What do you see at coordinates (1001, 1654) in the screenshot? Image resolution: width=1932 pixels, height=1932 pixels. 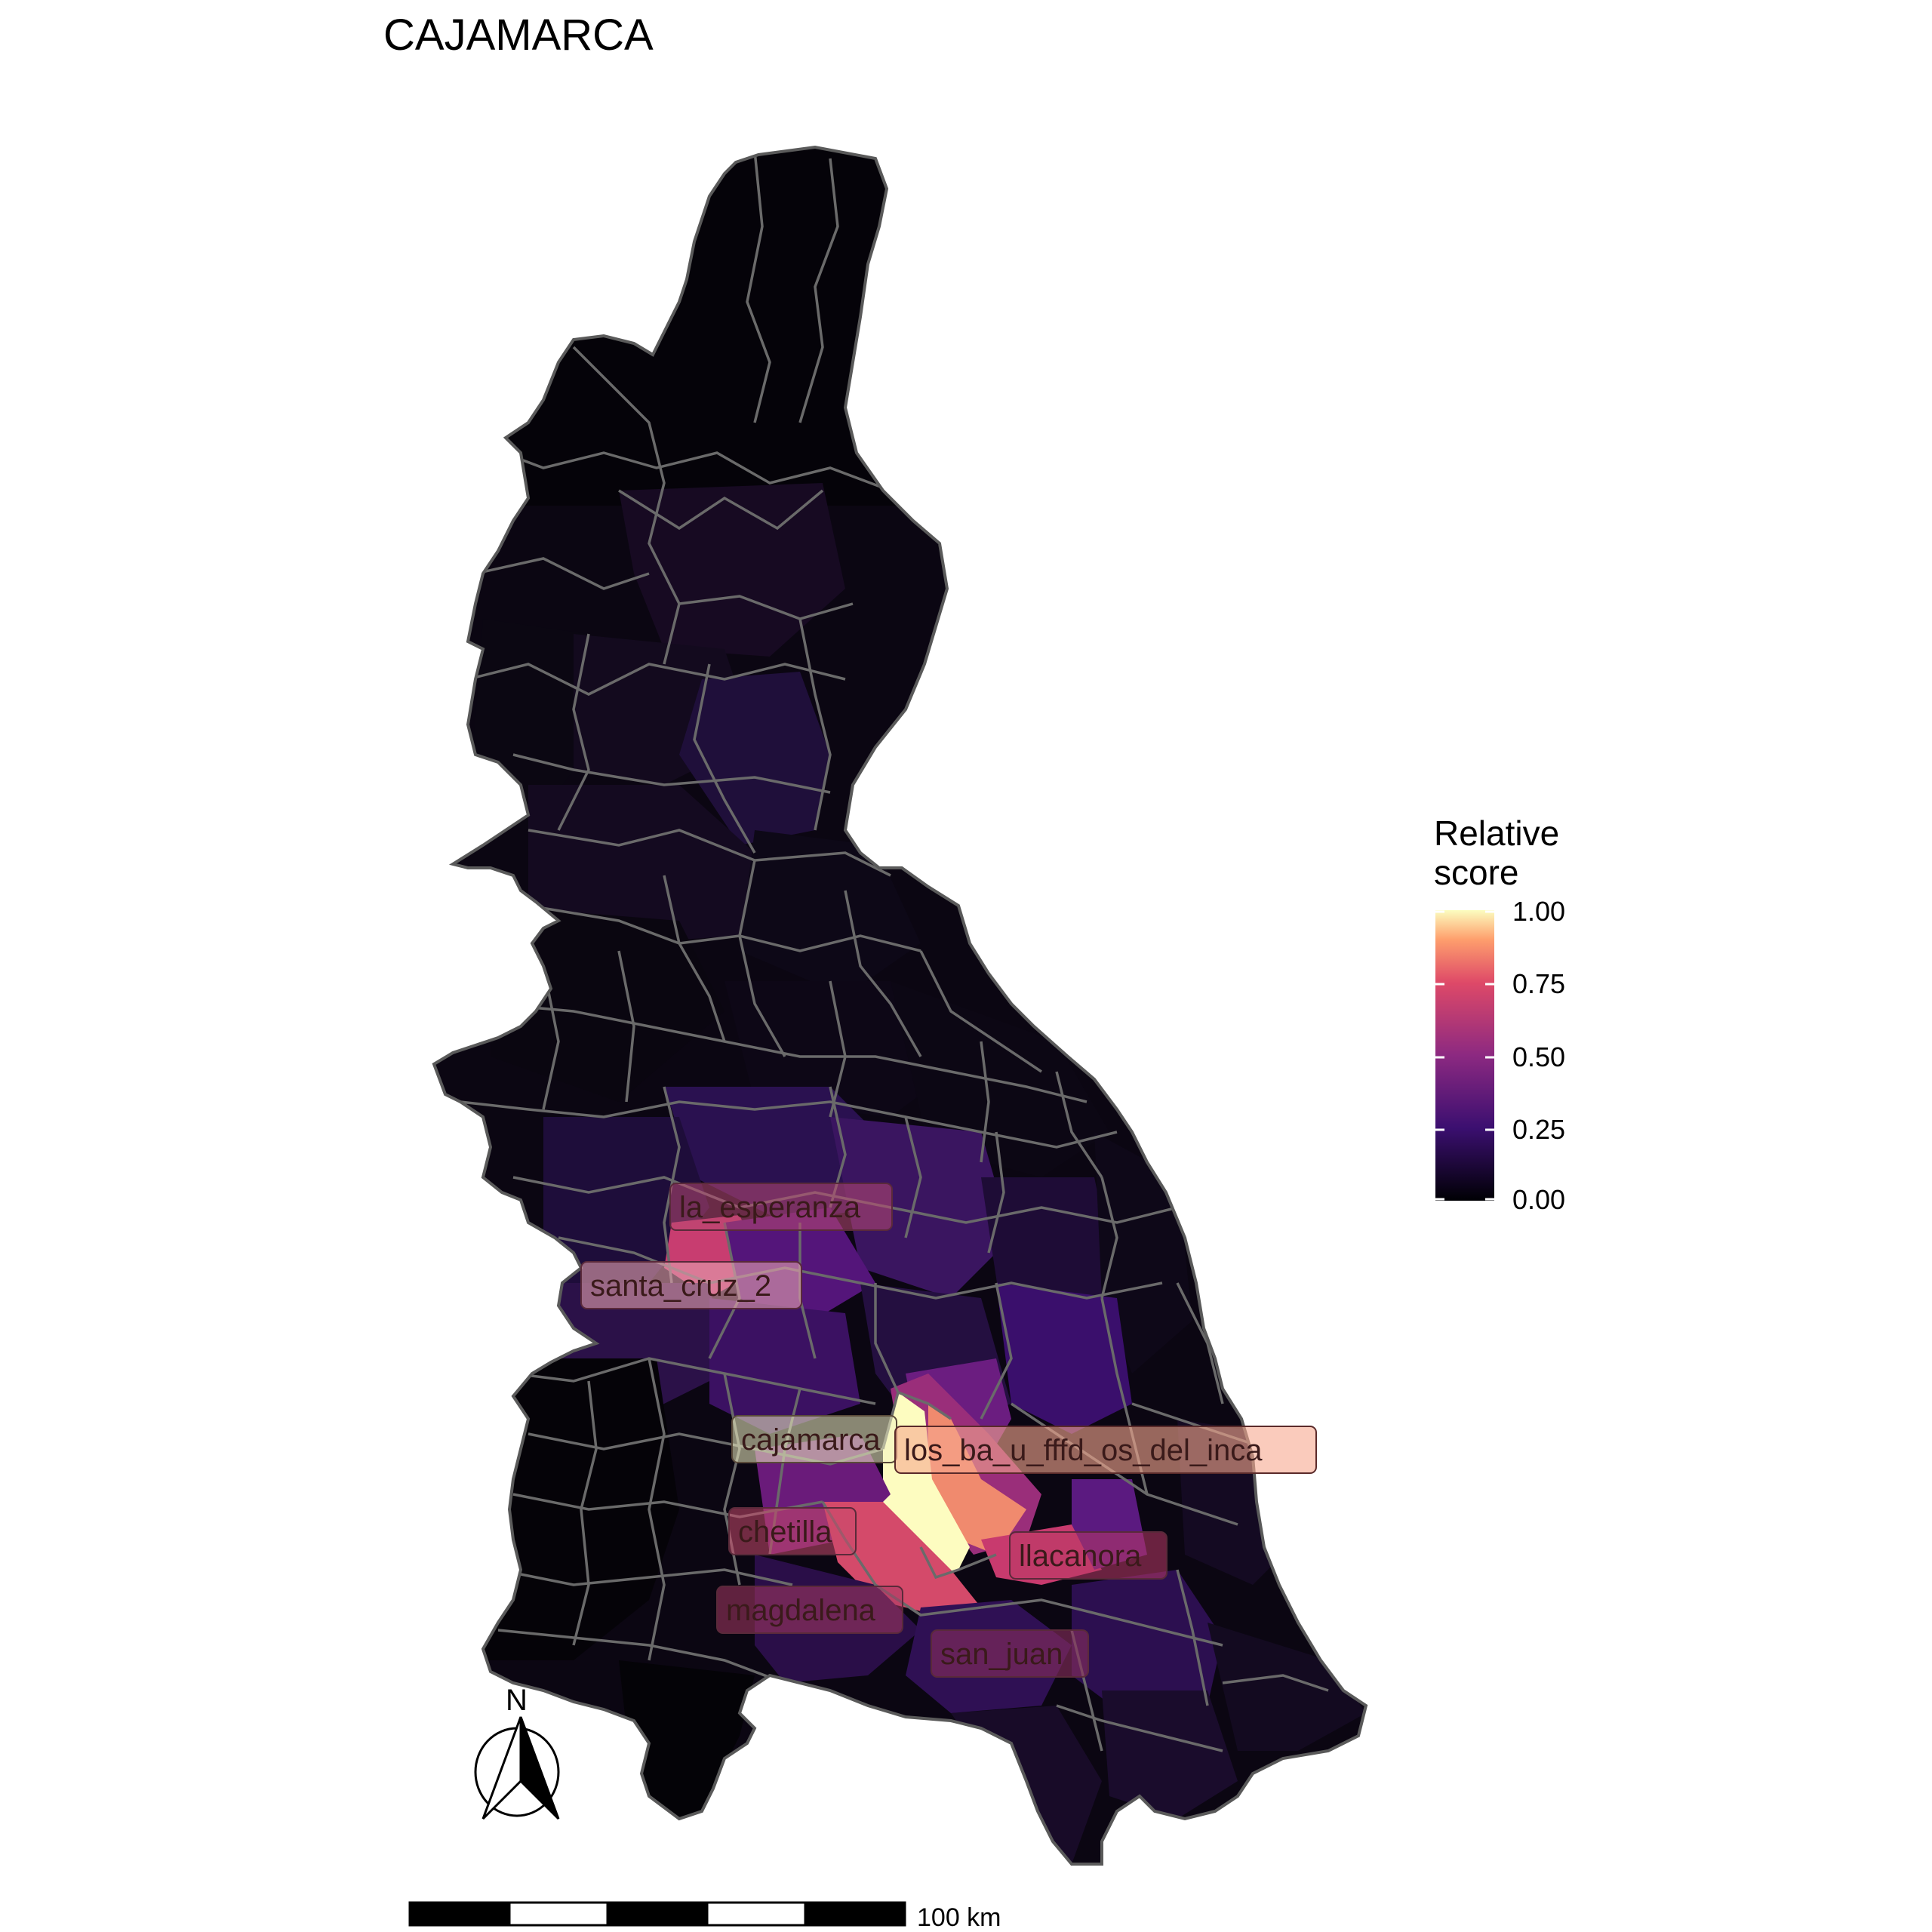 I see `label-text: san_juan` at bounding box center [1001, 1654].